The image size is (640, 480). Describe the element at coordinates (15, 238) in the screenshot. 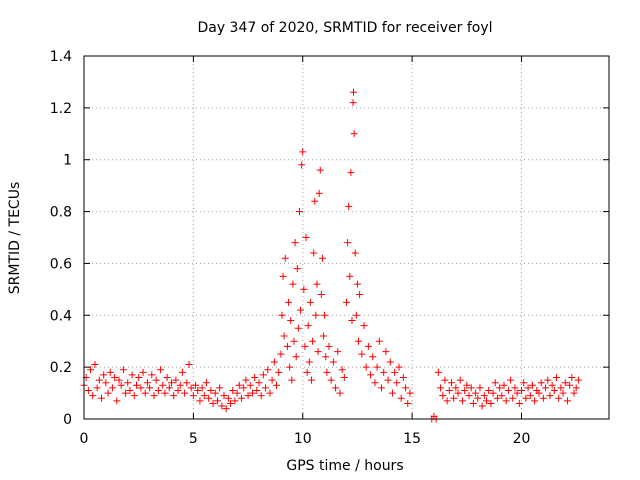

I see `y-axis-label: SRMTID / TECUs` at that location.